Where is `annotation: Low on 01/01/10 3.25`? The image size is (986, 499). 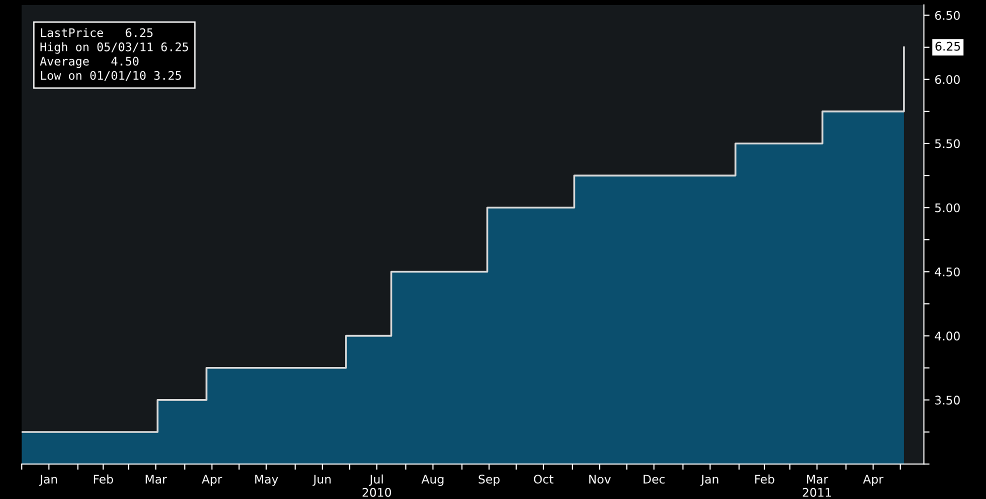 annotation: Low on 01/01/10 3.25 is located at coordinates (110, 75).